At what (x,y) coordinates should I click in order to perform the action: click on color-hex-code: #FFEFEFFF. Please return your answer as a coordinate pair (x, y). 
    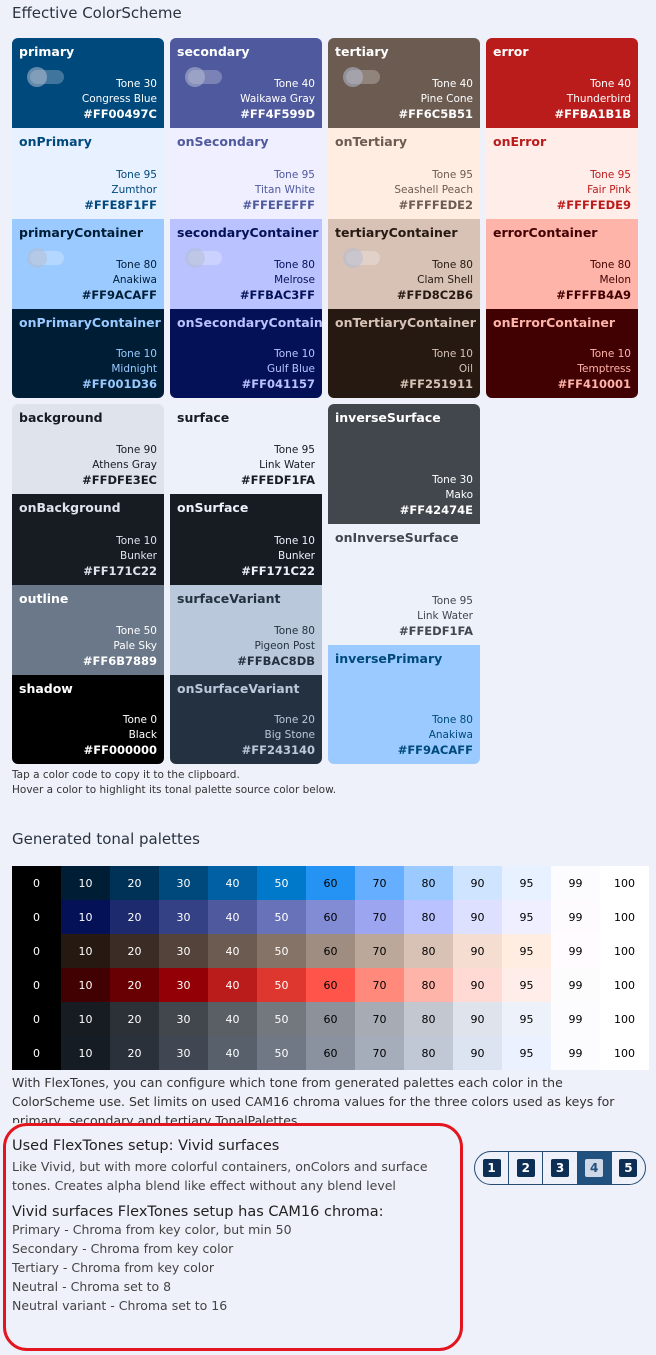
    Looking at the image, I should click on (278, 205).